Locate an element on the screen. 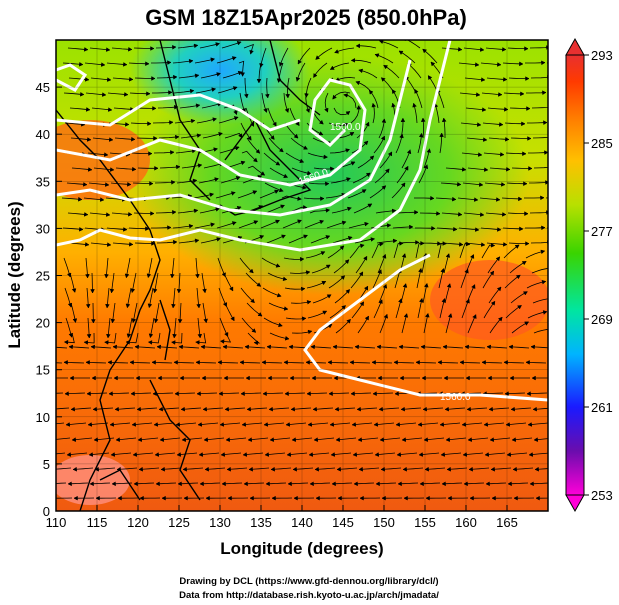  colorbar-gradient is located at coordinates (575, 275).